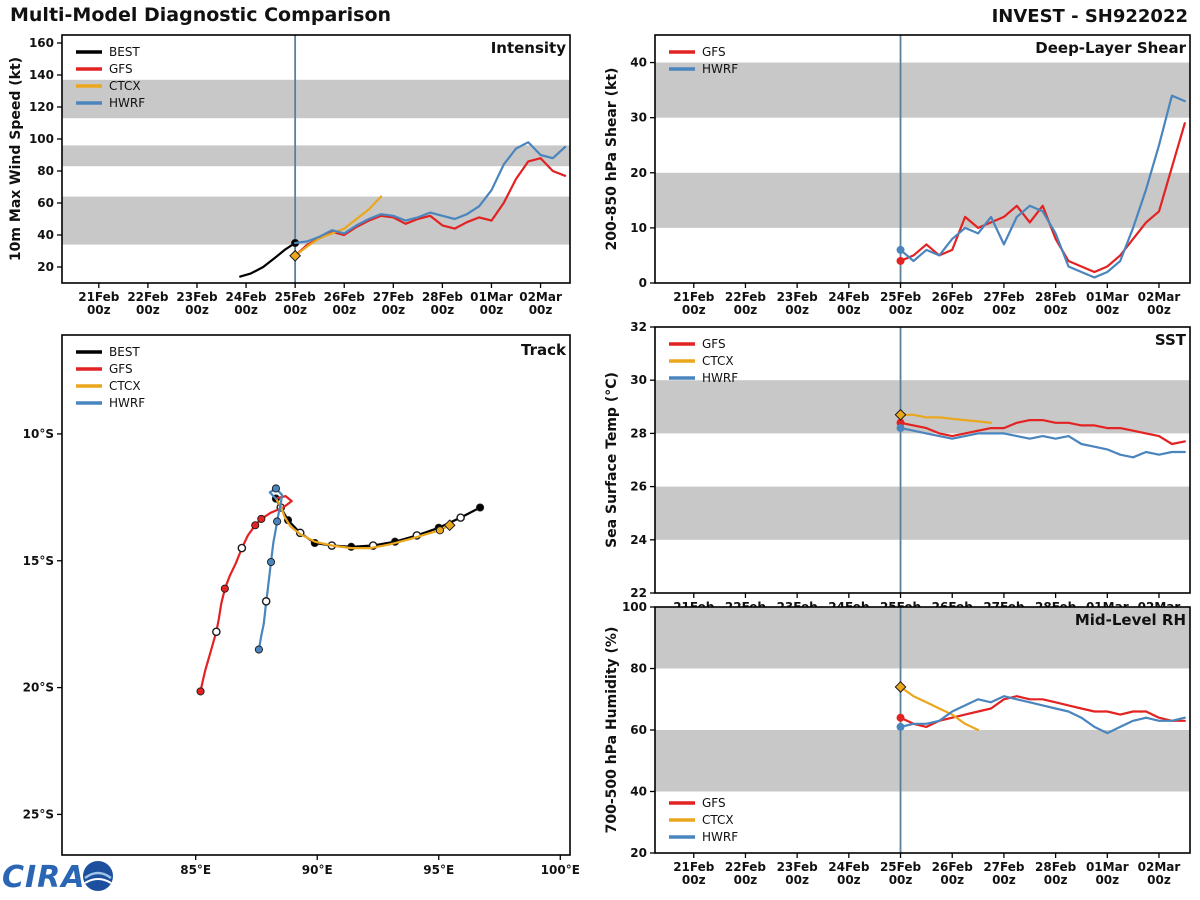  I want to click on cira-logo: CIRA, so click(57, 877).